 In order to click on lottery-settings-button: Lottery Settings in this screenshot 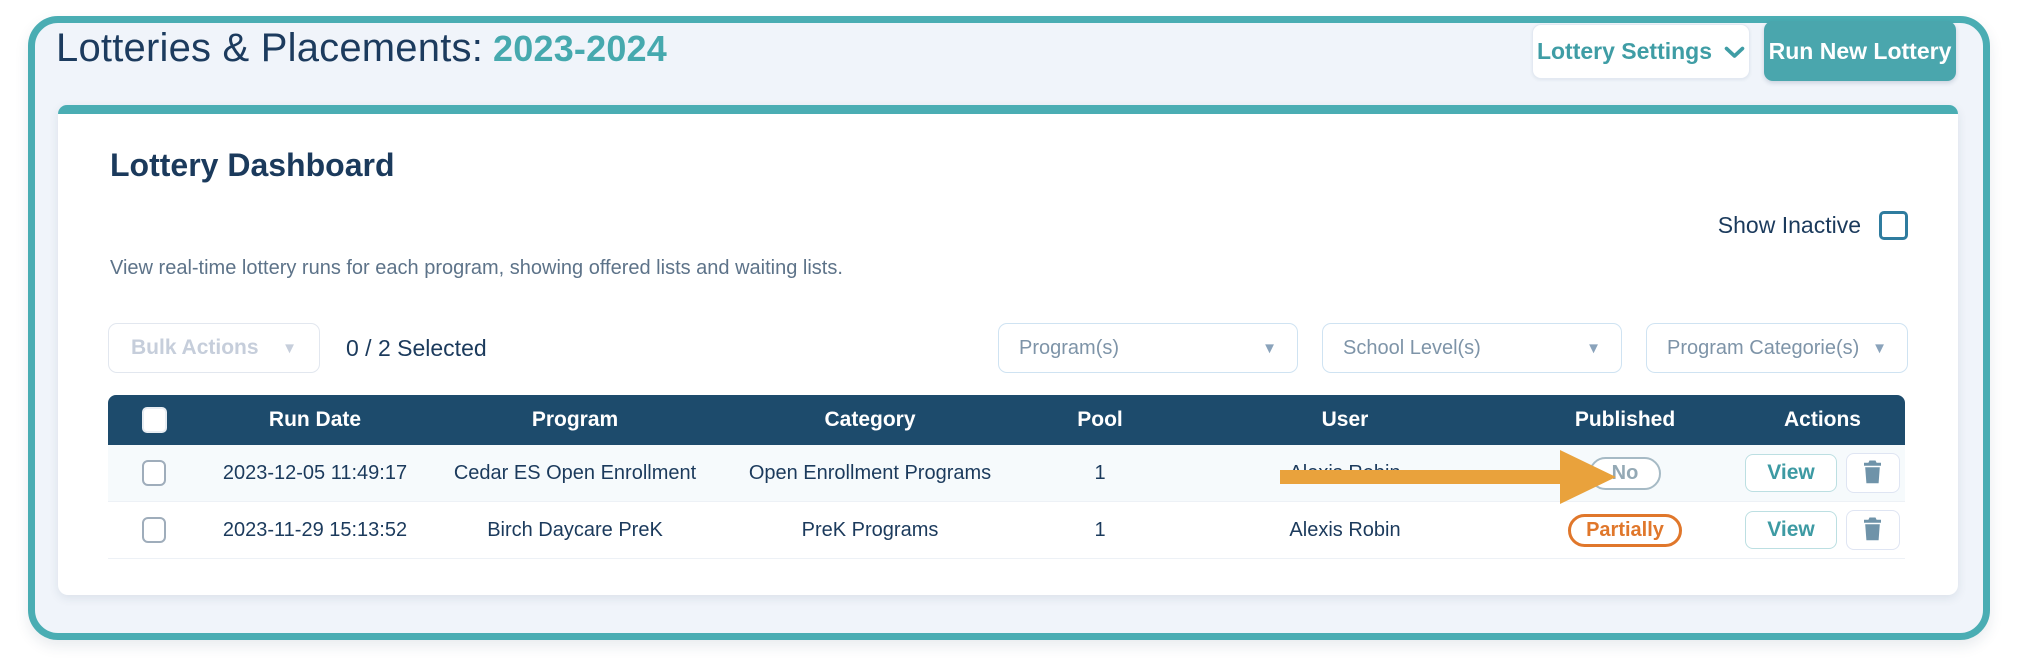, I will do `click(1641, 51)`.